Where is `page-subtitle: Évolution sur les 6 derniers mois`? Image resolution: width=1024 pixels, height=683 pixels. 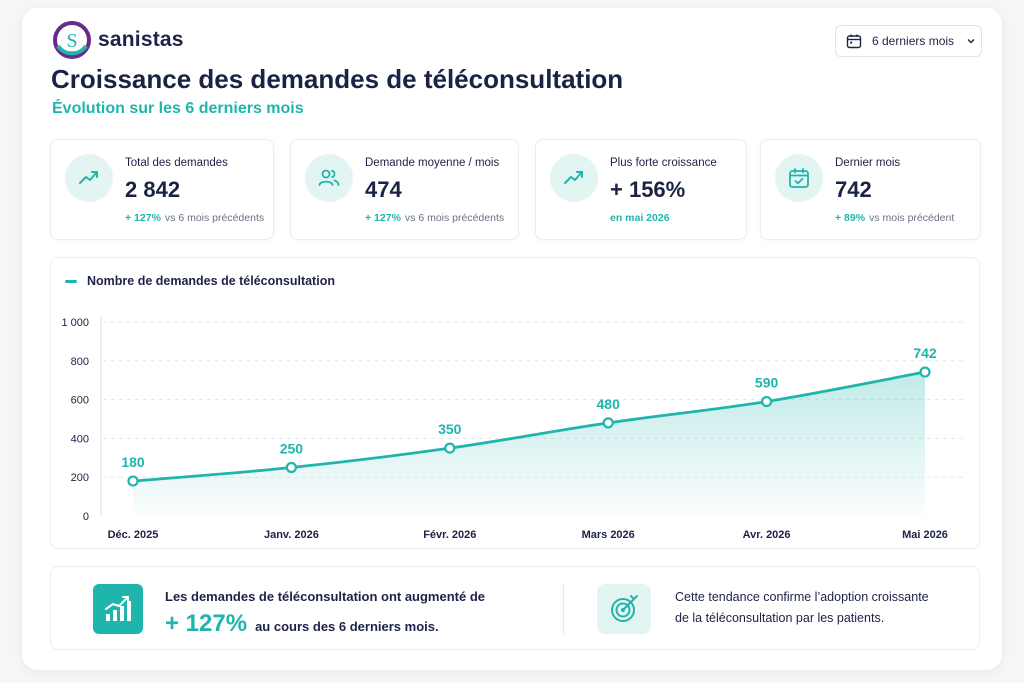
page-subtitle: Évolution sur les 6 derniers mois is located at coordinates (178, 108).